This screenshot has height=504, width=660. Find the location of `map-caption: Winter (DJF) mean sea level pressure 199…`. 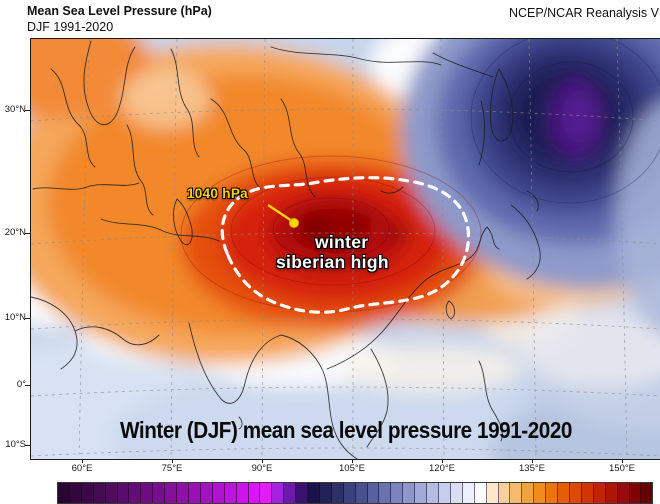

map-caption: Winter (DJF) mean sea level pressure 199… is located at coordinates (345, 430).